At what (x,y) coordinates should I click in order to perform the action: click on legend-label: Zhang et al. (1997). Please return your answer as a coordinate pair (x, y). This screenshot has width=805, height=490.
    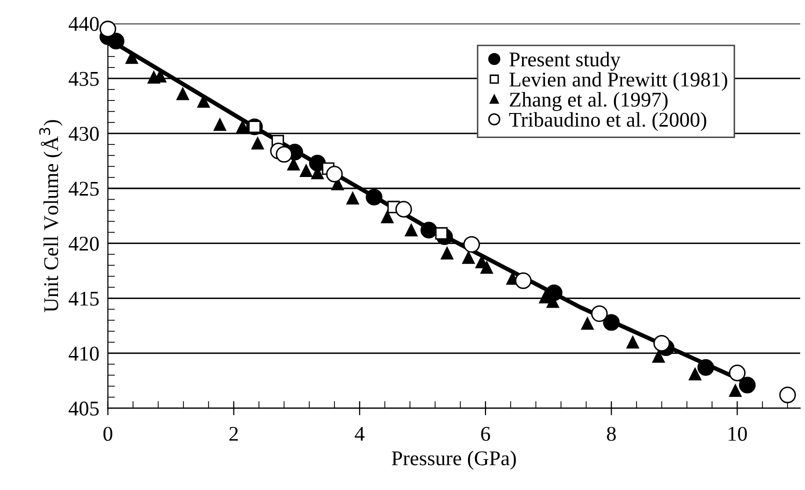
    Looking at the image, I should click on (589, 101).